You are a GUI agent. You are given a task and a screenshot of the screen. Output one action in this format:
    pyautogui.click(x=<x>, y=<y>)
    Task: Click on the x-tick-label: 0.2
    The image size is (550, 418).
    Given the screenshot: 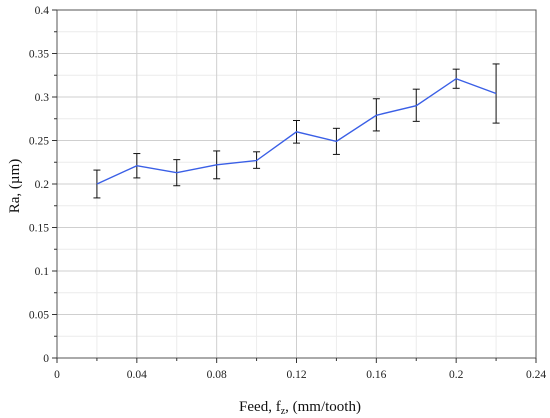 What is the action you would take?
    pyautogui.click(x=456, y=375)
    